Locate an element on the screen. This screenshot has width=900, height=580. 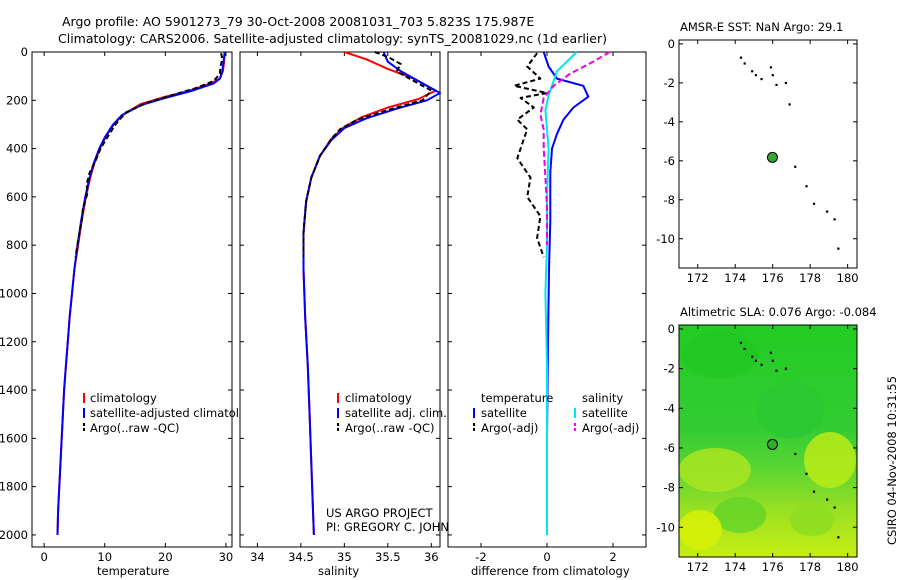
x-tick-label: 36 is located at coordinates (431, 557).